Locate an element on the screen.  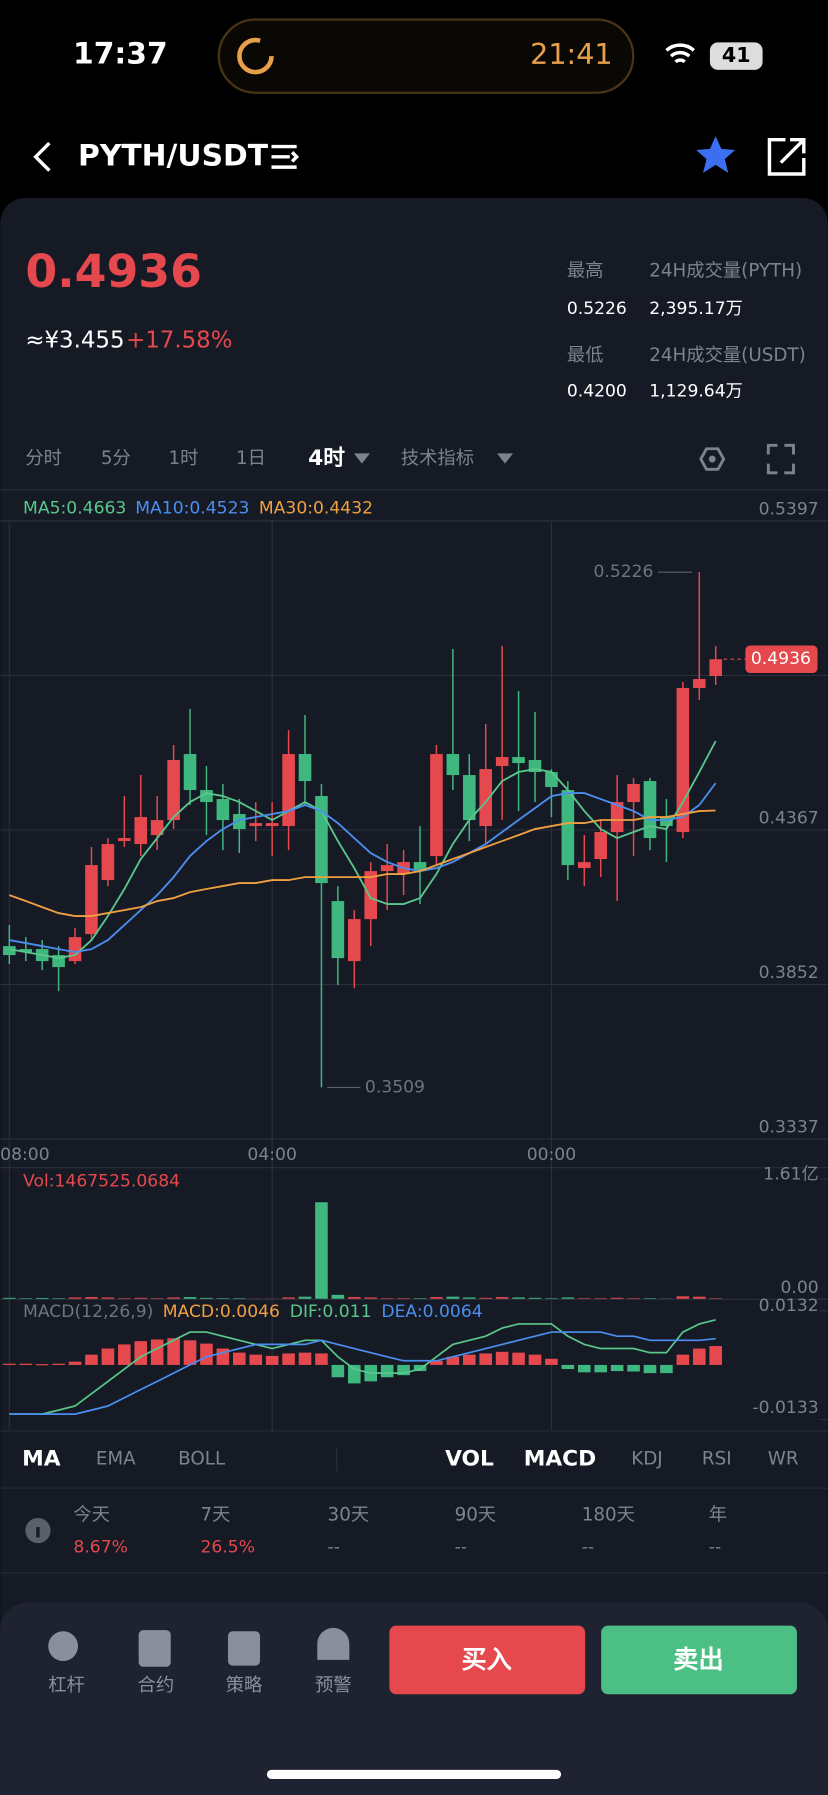
tool-label: 预警 is located at coordinates (333, 1685).